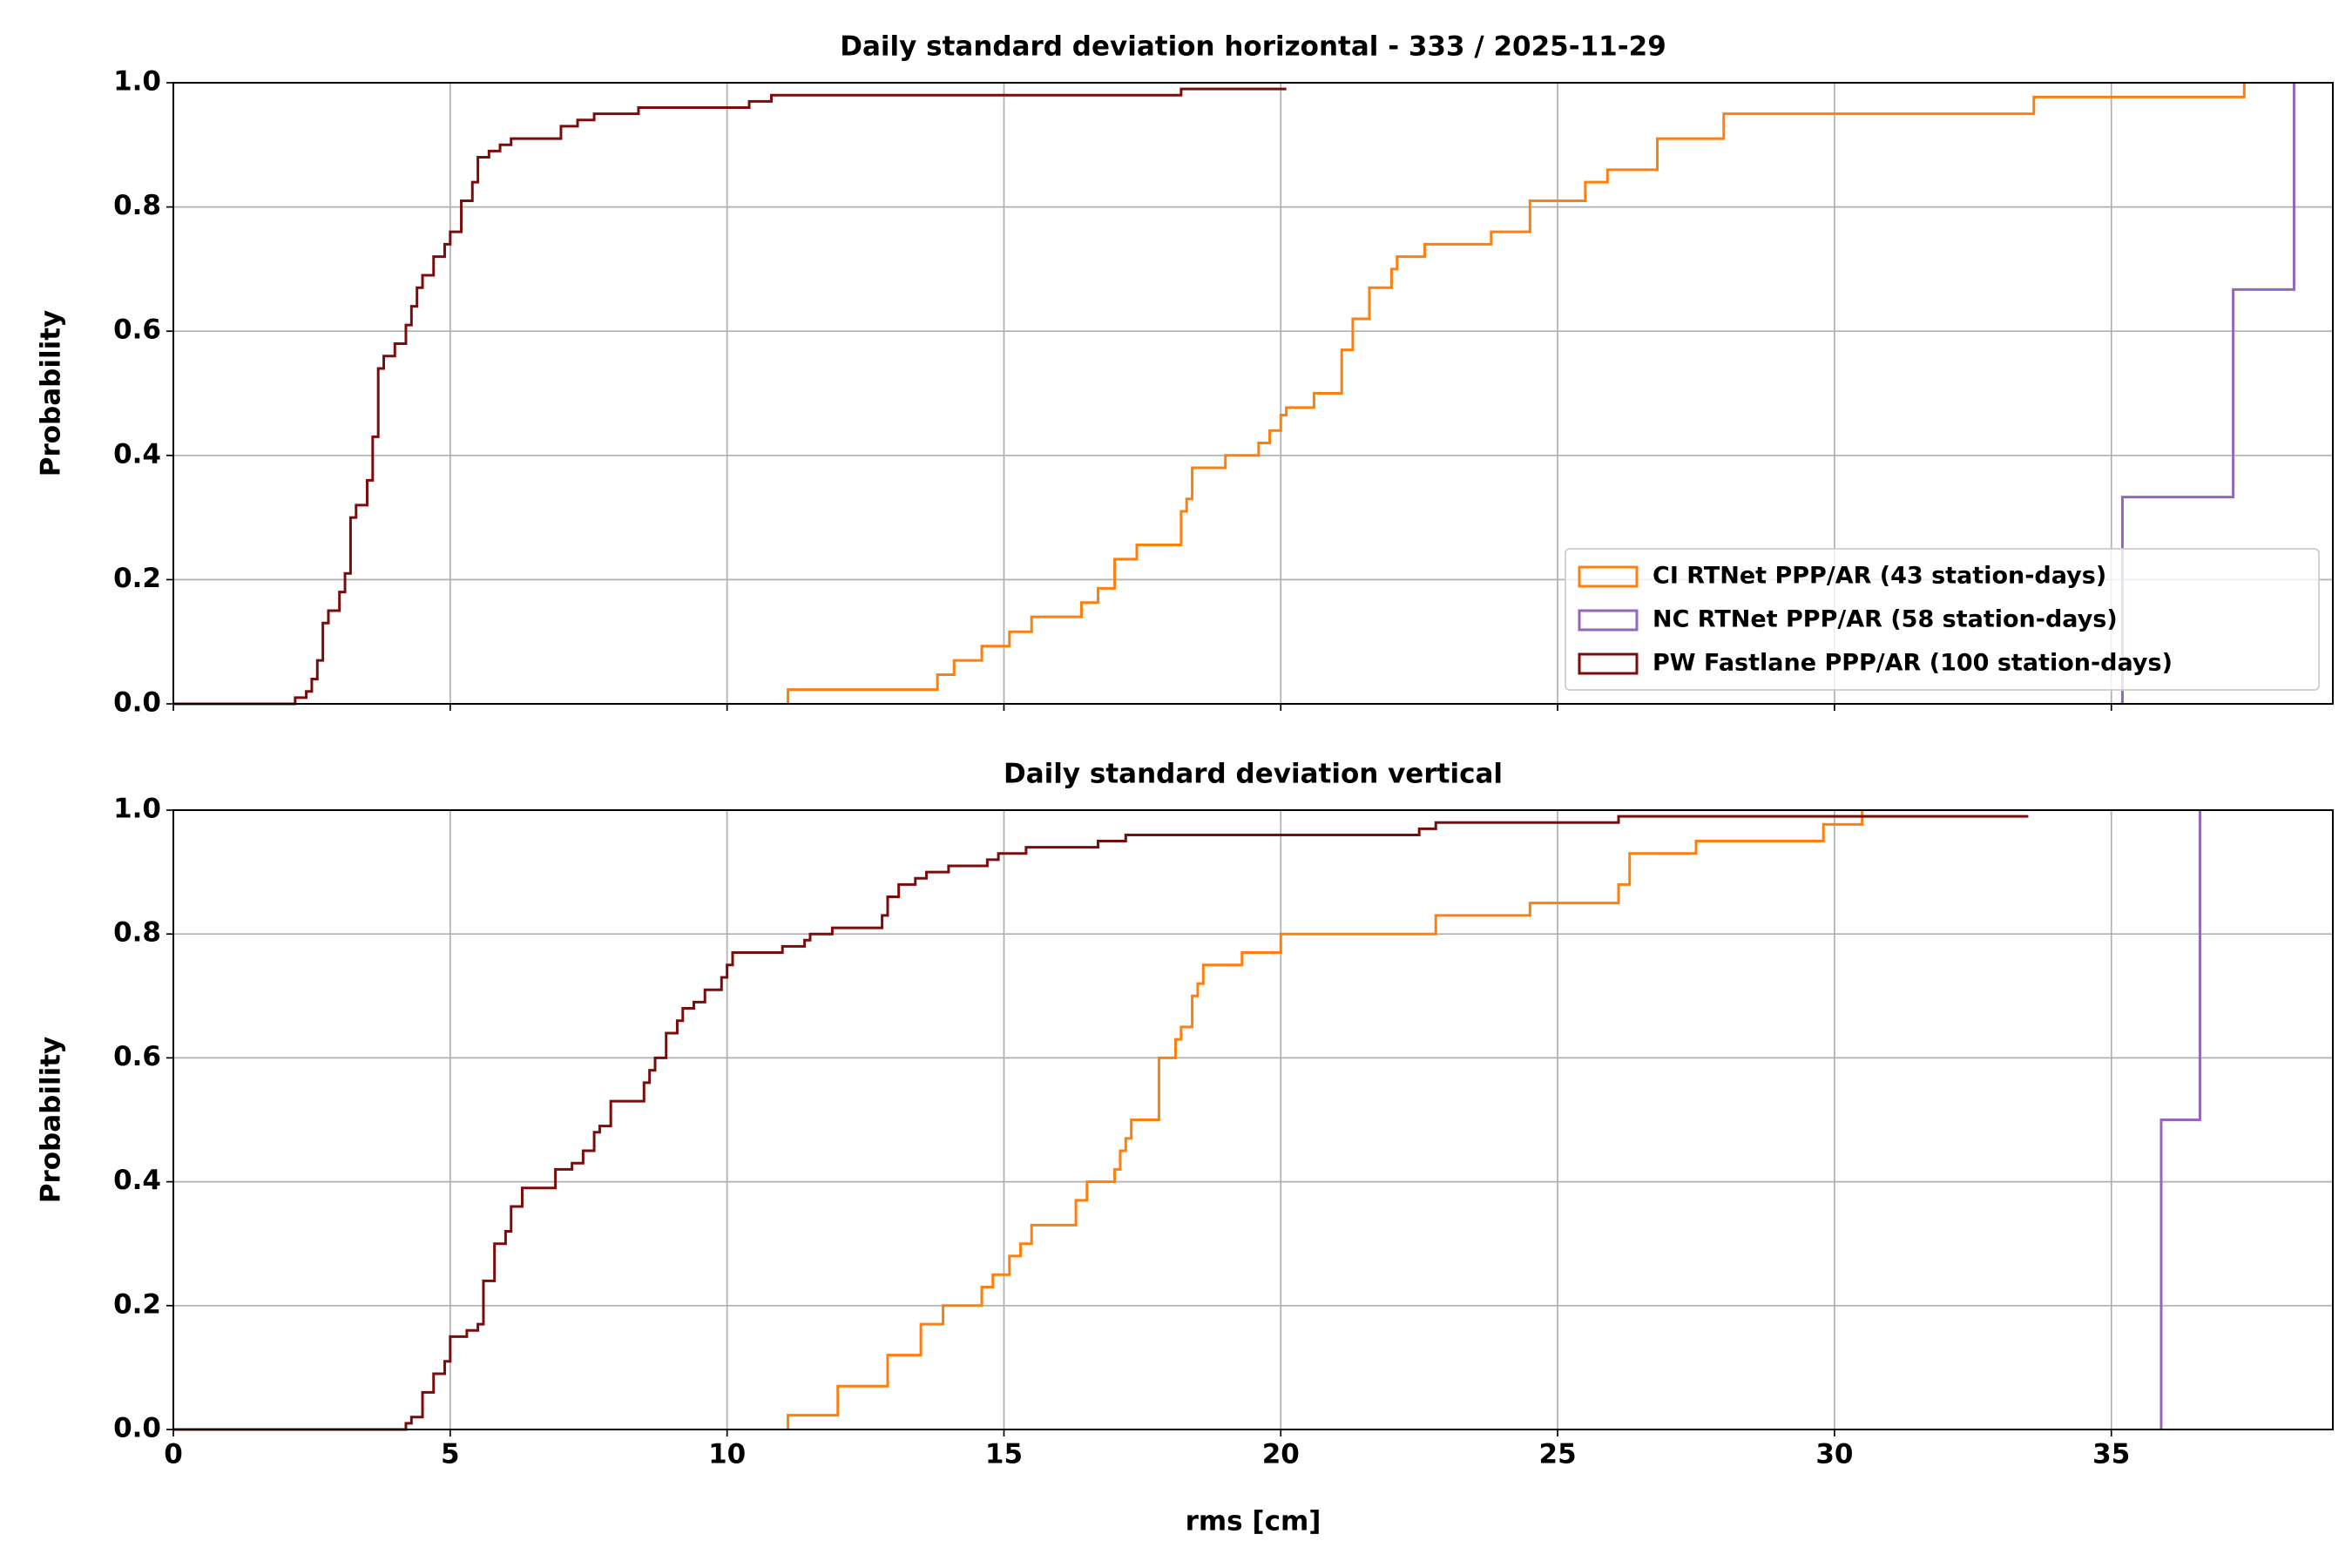  I want to click on legend-label: CI RTNet PPP/AR (43 station-days), so click(1879, 576).